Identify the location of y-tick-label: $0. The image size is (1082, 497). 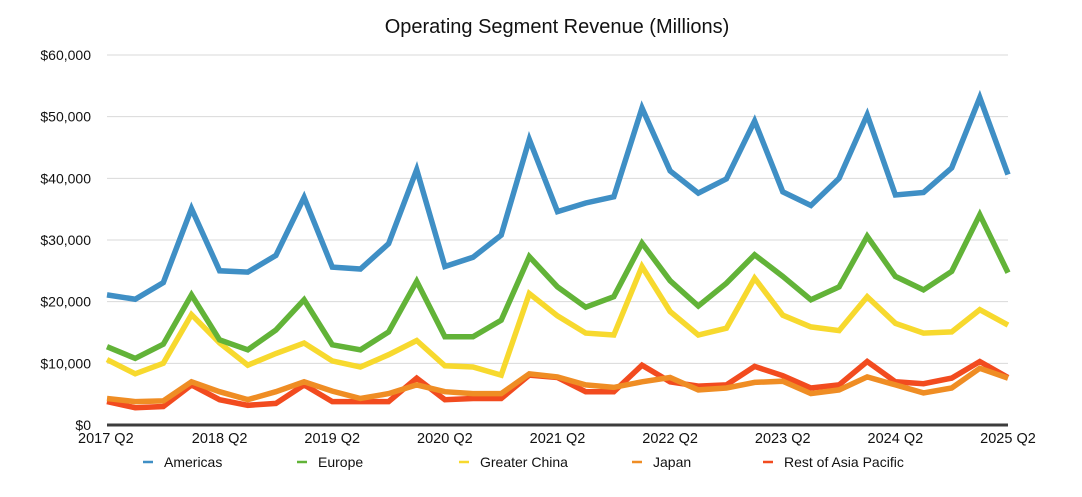
(83, 425).